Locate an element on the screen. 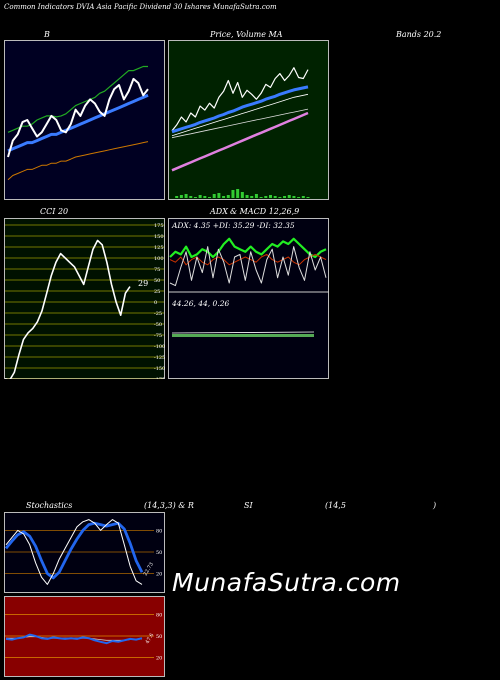 The width and height of the screenshot is (500, 680). bollinger-title: B is located at coordinates (47, 34).